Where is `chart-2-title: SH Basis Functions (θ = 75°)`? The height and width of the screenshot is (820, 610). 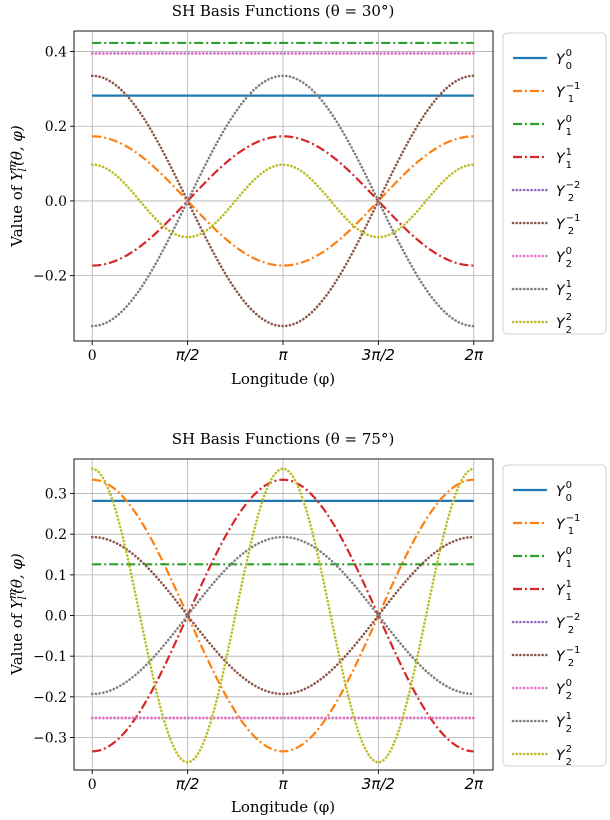
chart-2-title: SH Basis Functions (θ = 75°) is located at coordinates (283, 439).